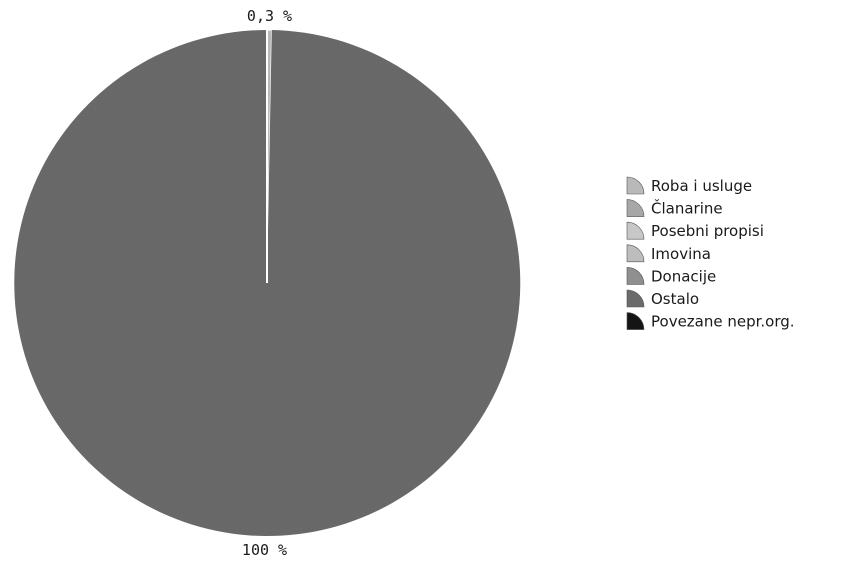 This screenshot has width=864, height=576. What do you see at coordinates (269, 156) in the screenshot?
I see `pie-slice-roba-i-usluge` at bounding box center [269, 156].